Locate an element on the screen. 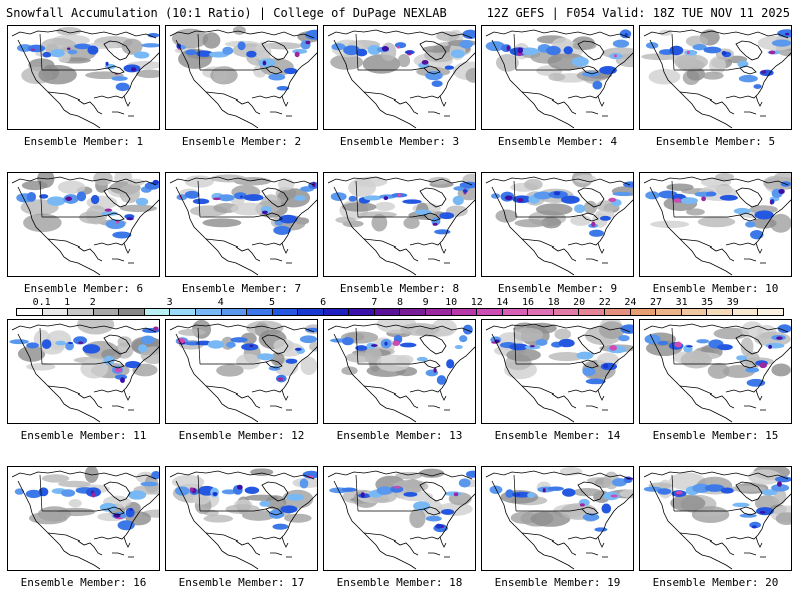 This screenshot has height=600, width=800. member-label: Ensemble Member: 20 is located at coordinates (715, 582).